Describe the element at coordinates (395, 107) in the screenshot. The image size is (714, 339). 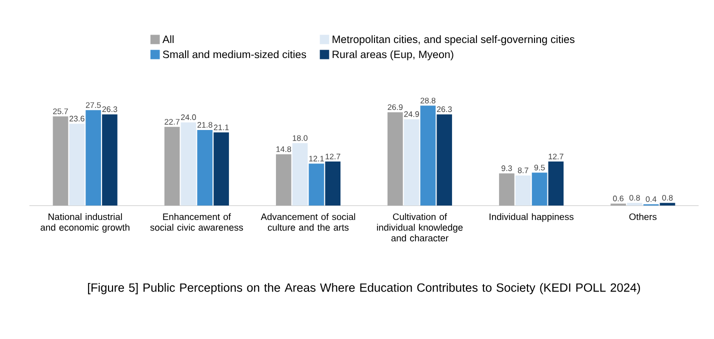
I see `data-label: 26.9` at that location.